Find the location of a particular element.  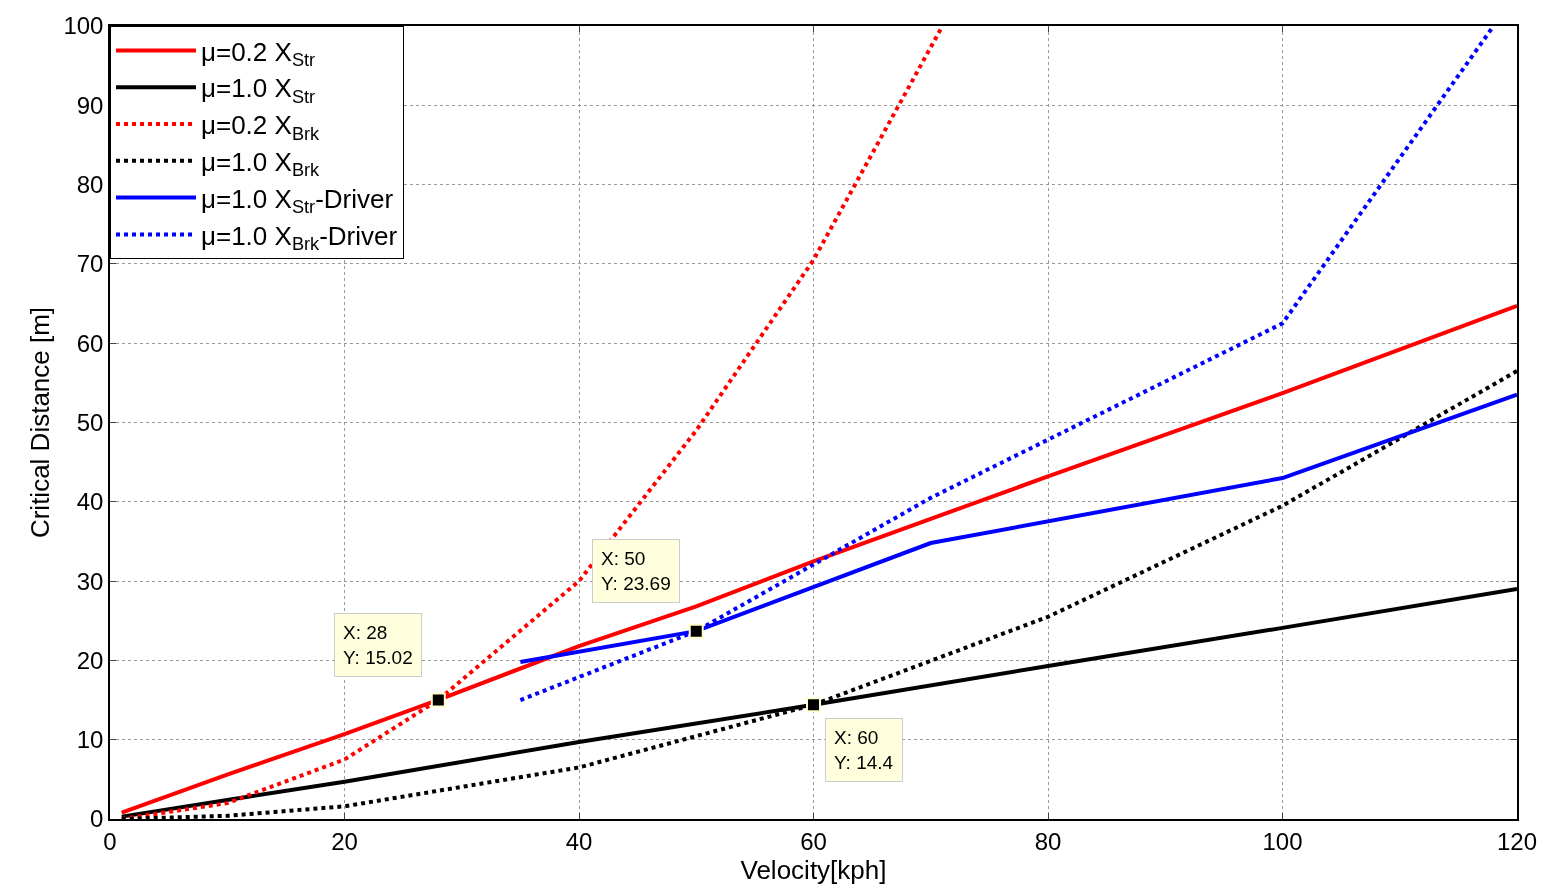

x-tick-label: 100 is located at coordinates (1282, 841).